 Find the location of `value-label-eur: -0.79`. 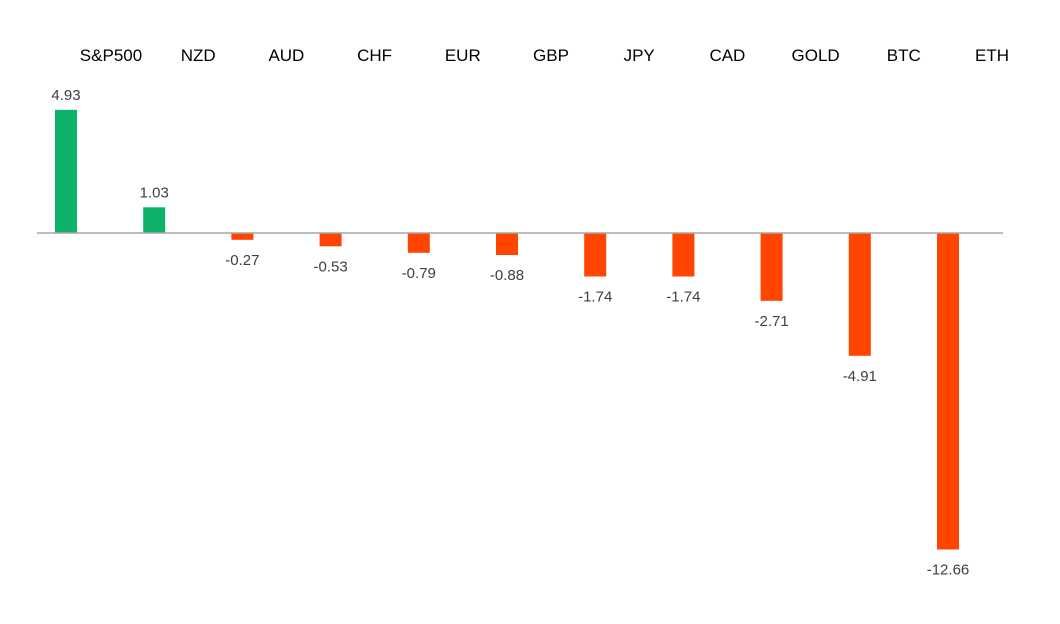

value-label-eur: -0.79 is located at coordinates (419, 273).